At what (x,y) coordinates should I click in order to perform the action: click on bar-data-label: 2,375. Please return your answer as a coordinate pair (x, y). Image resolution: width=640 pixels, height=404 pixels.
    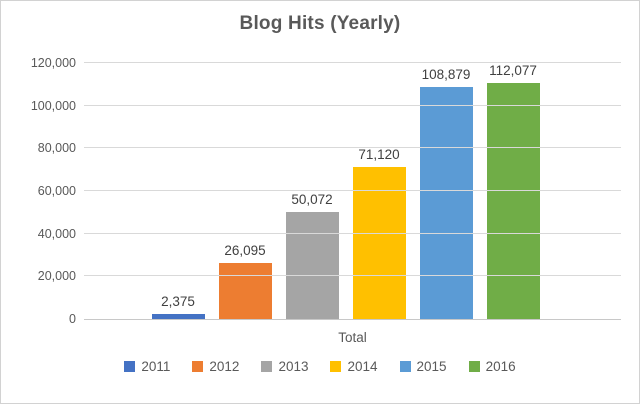
    Looking at the image, I should click on (178, 301).